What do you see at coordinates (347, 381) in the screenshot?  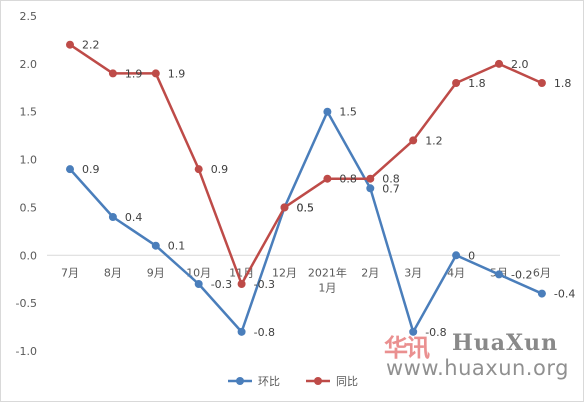 I see `legend-label: 同比` at bounding box center [347, 381].